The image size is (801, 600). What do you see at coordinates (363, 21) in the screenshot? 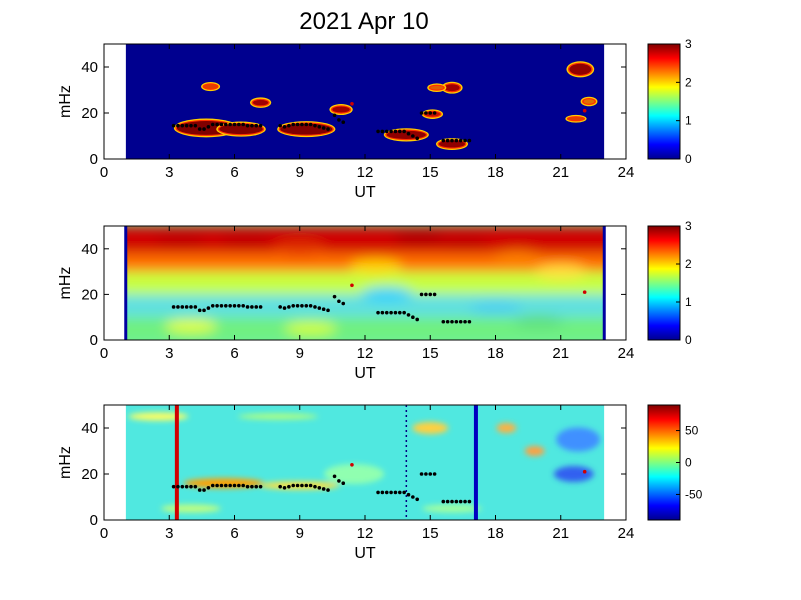
I see `figure-title: 2021 Apr 10` at bounding box center [363, 21].